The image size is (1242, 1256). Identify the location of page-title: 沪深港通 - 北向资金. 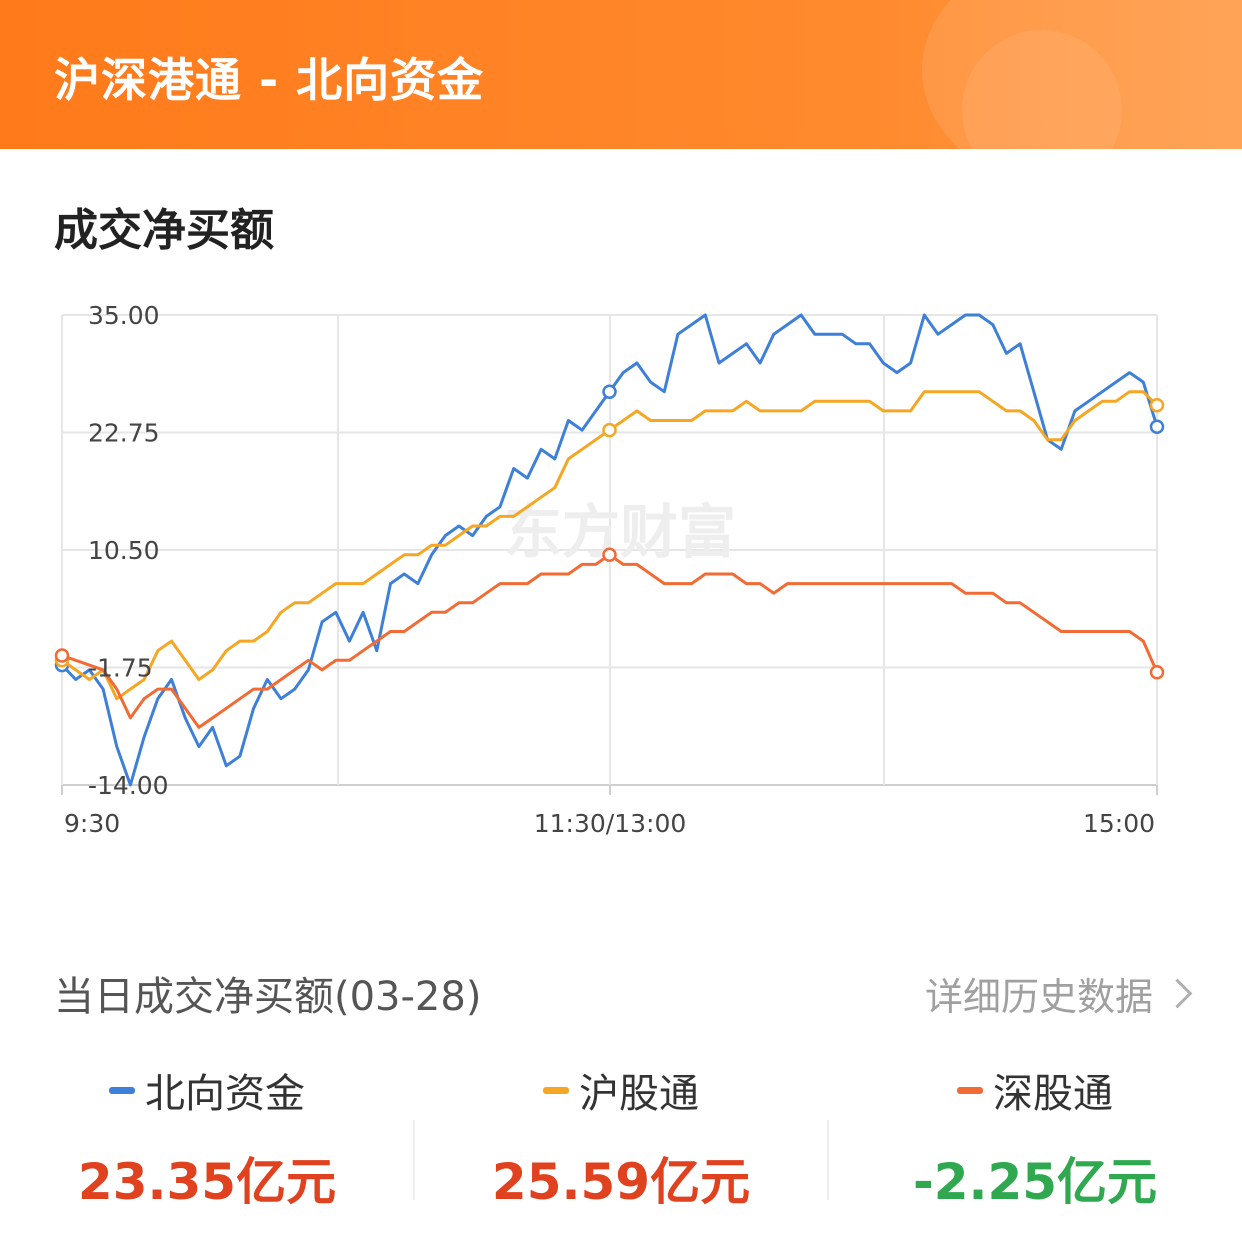
(269, 80).